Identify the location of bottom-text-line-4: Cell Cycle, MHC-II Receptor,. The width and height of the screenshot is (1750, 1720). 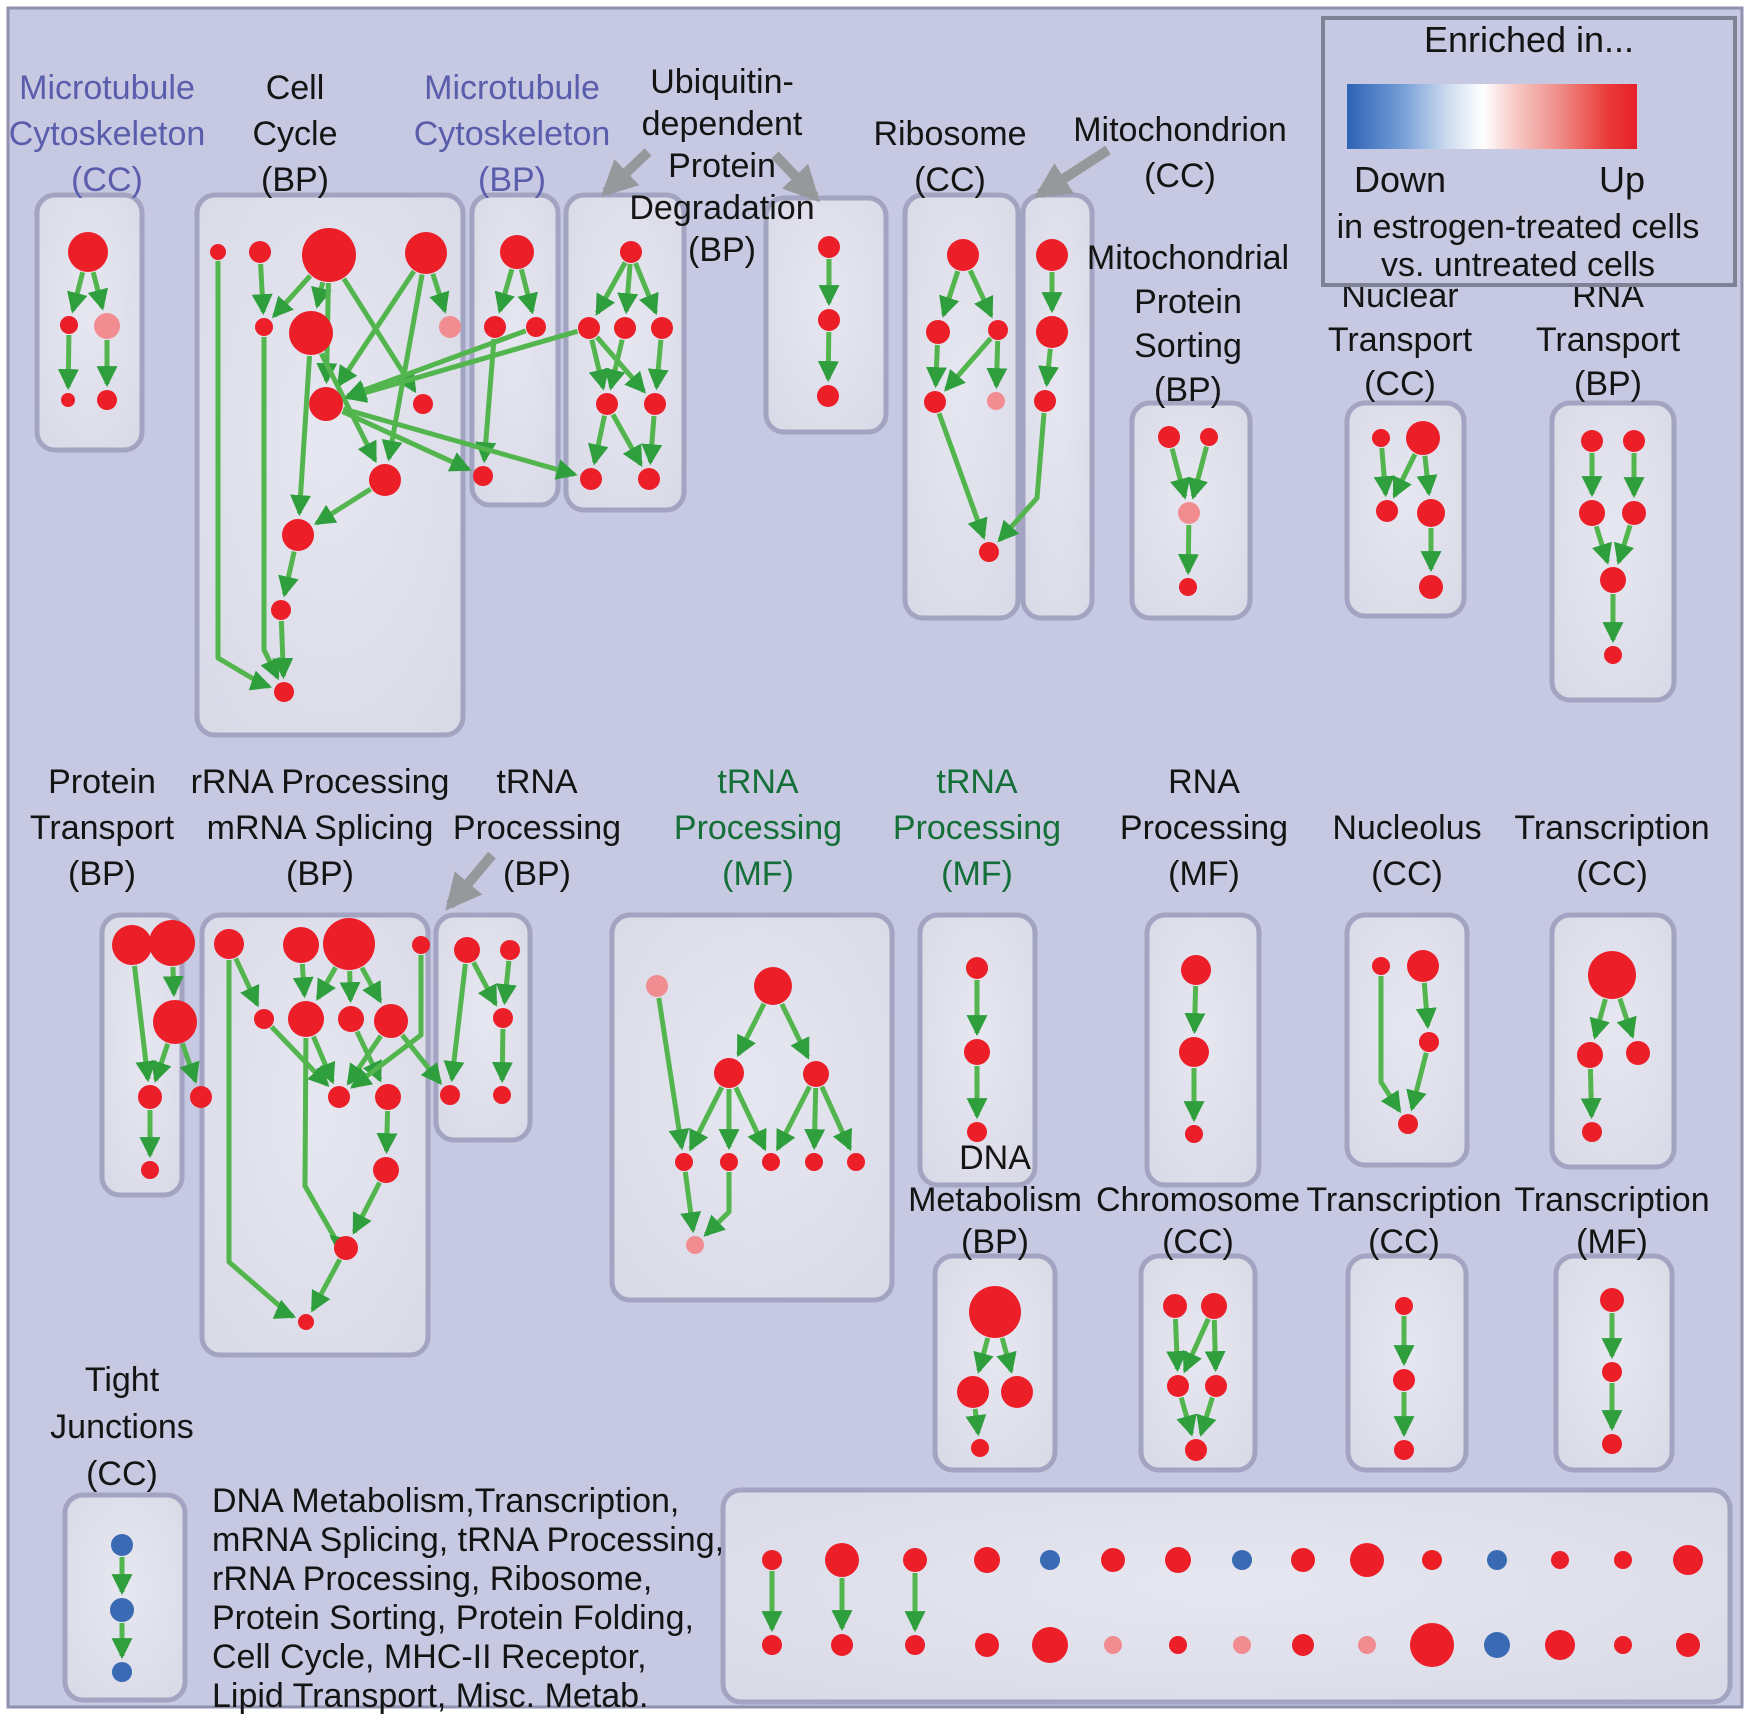
(429, 1657).